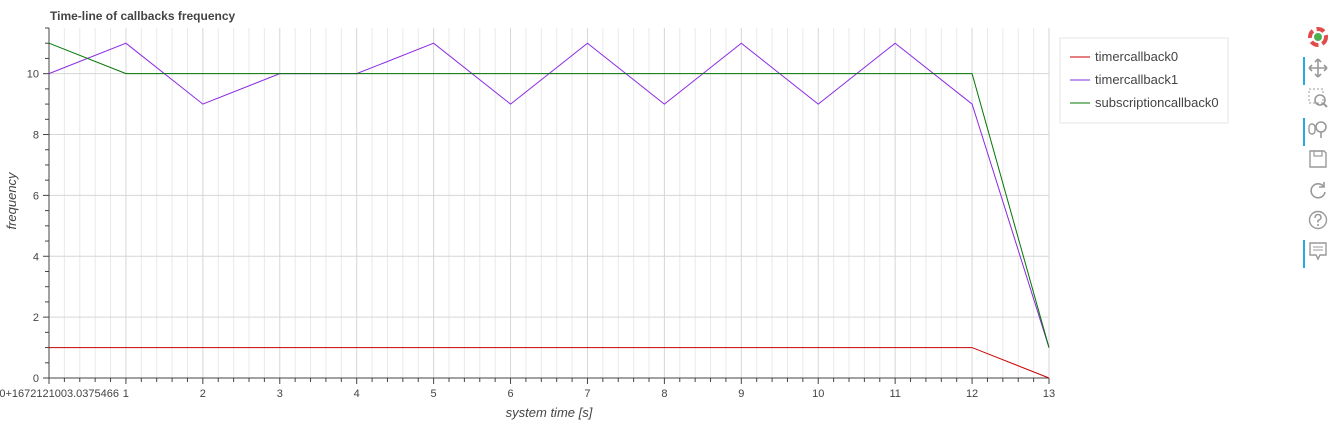  What do you see at coordinates (1136, 56) in the screenshot?
I see `legend-label-timercallback0: timercallback0` at bounding box center [1136, 56].